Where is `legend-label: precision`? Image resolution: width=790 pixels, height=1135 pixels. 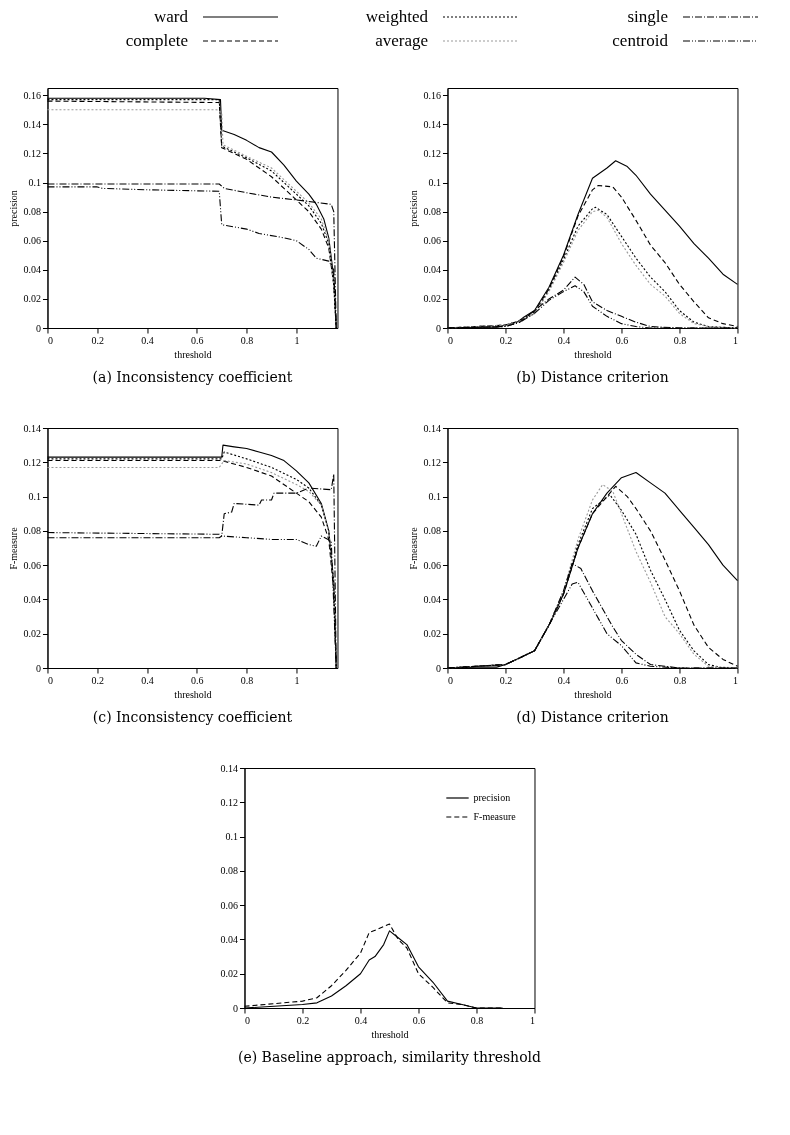 legend-label: precision is located at coordinates (492, 797).